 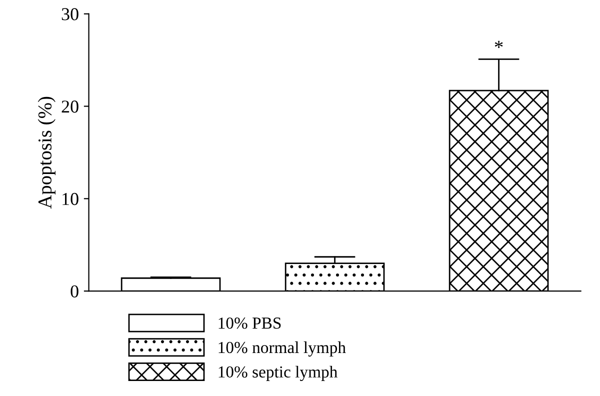 I want to click on y-tick-label: 30, so click(x=70, y=14).